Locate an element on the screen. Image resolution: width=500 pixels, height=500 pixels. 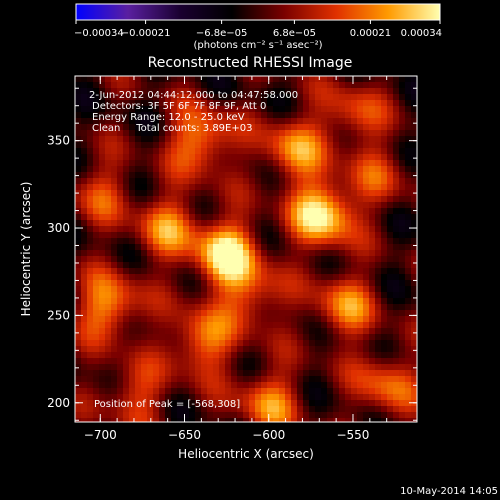
colorbar-tick-label: 0.00021 is located at coordinates (370, 33).